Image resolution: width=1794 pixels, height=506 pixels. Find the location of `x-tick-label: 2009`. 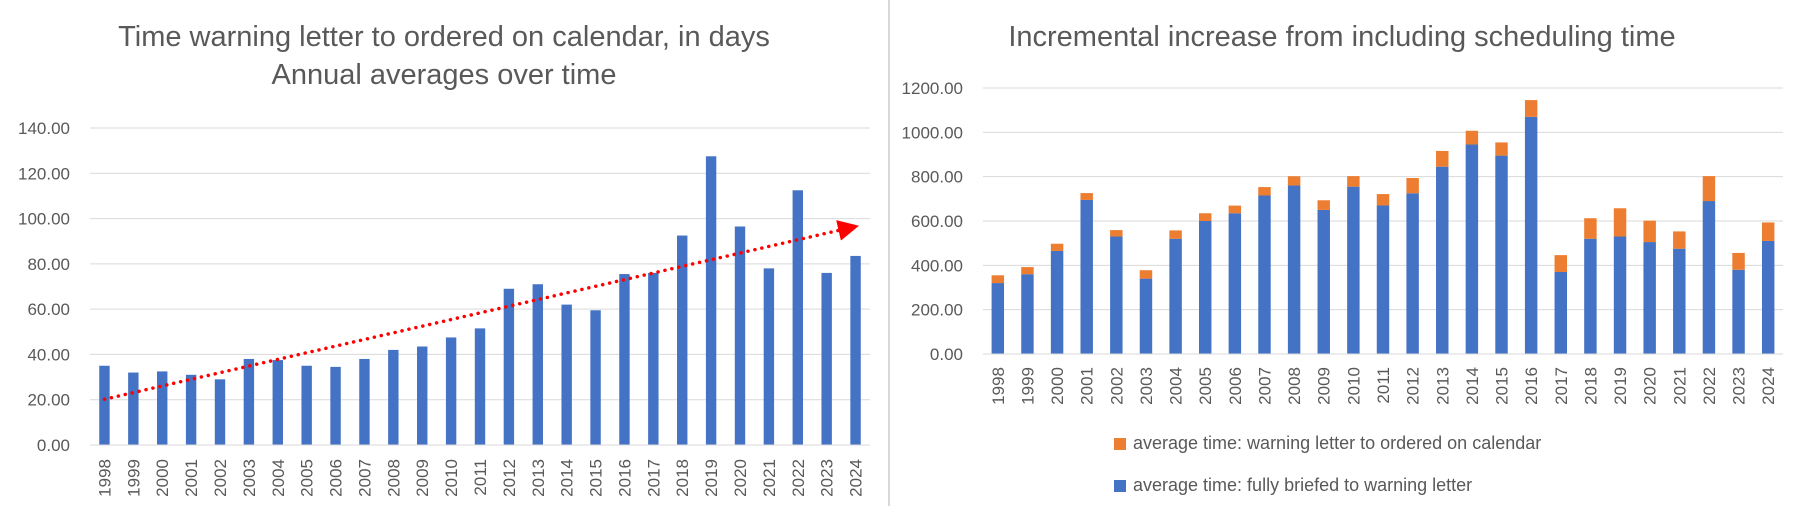

x-tick-label: 2009 is located at coordinates (1324, 386).